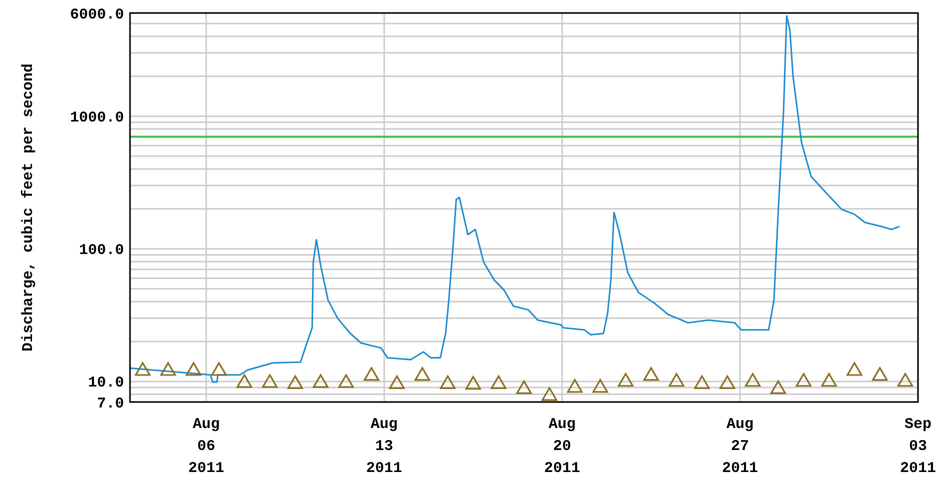 The image size is (948, 479). I want to click on x-tick-label: Aug 13 2011, so click(384, 446).